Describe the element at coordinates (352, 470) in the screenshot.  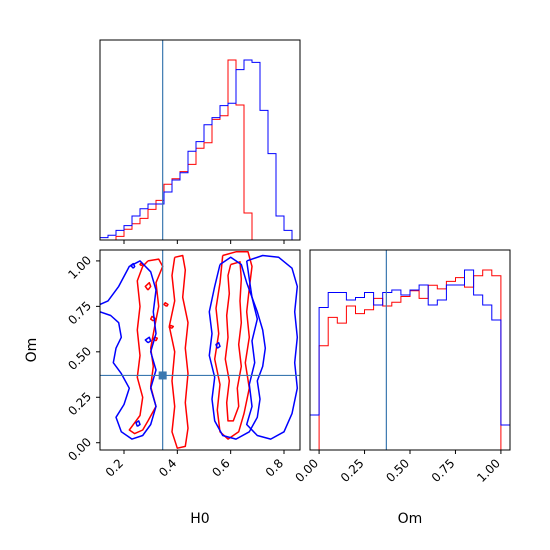
I see `om-marginal-xtick-label: 0.25` at that location.